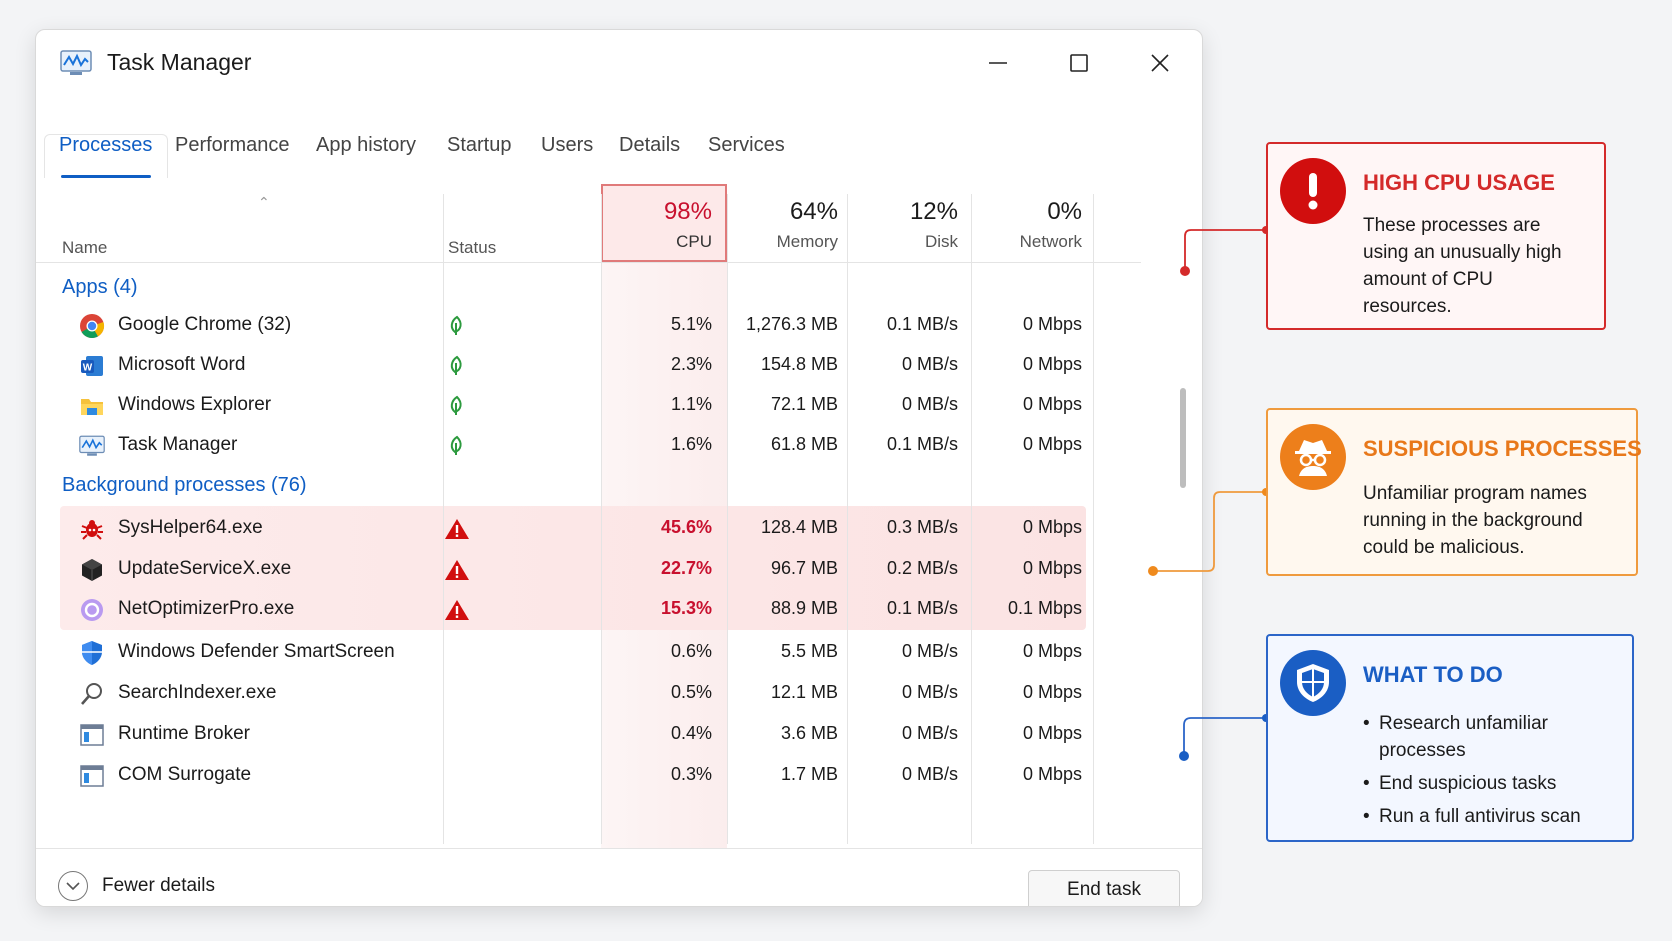 The height and width of the screenshot is (941, 1672). What do you see at coordinates (190, 527) in the screenshot?
I see `process-name: SysHelper64.exe` at bounding box center [190, 527].